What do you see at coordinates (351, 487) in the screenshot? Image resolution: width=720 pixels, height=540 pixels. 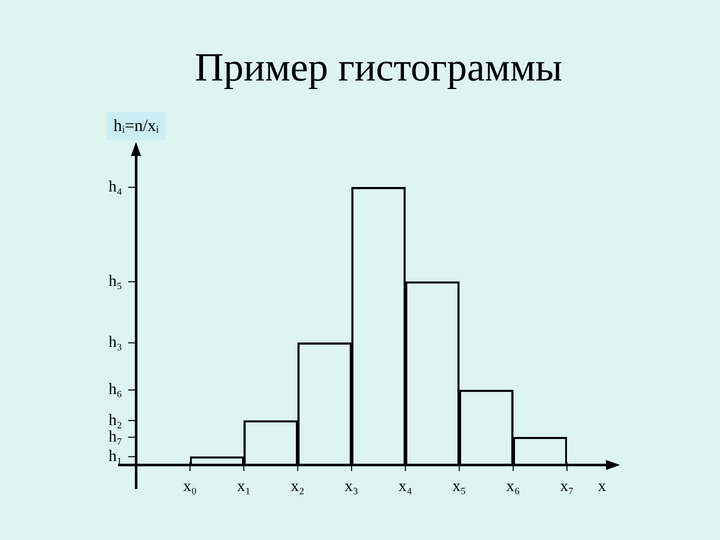 I see `text: x₃` at bounding box center [351, 487].